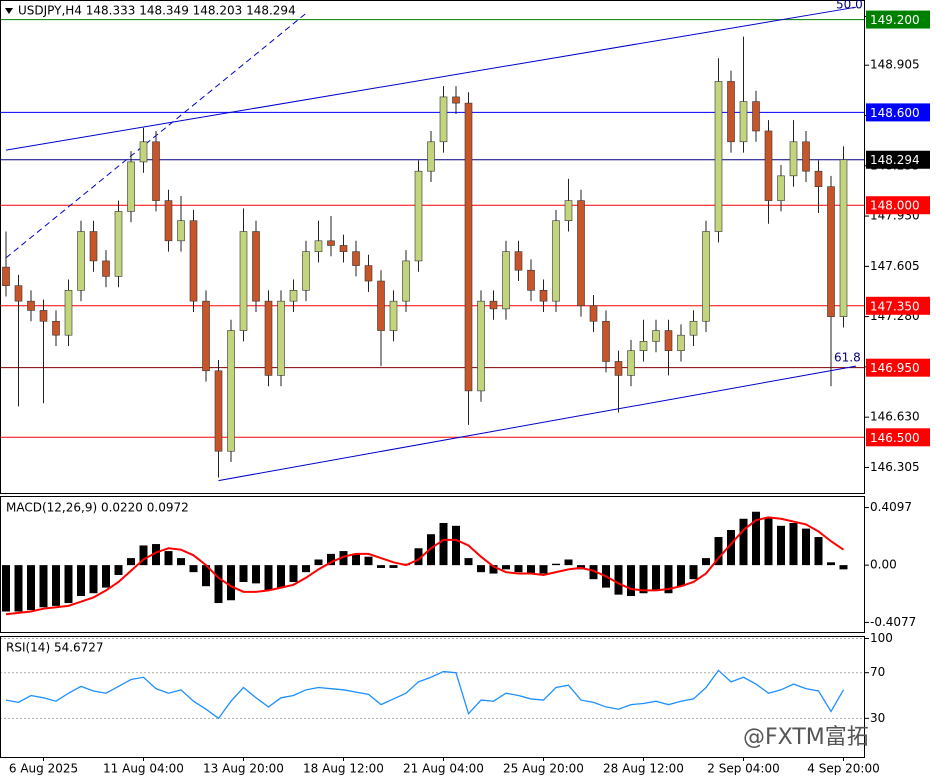 This screenshot has width=936, height=780. I want to click on y-tick-label: 147.605, so click(895, 266).